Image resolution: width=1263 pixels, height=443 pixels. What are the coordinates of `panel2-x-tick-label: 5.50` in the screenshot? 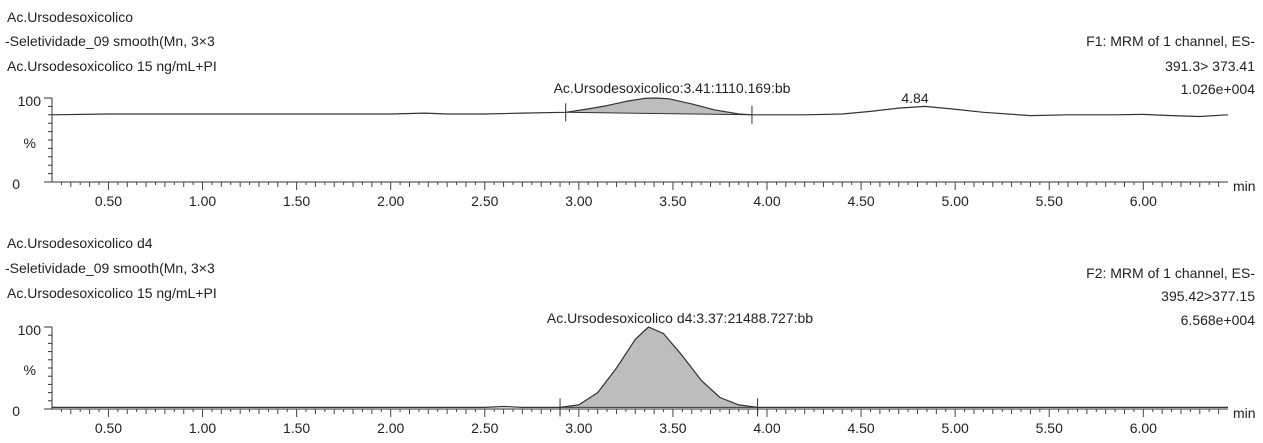 It's located at (1049, 428).